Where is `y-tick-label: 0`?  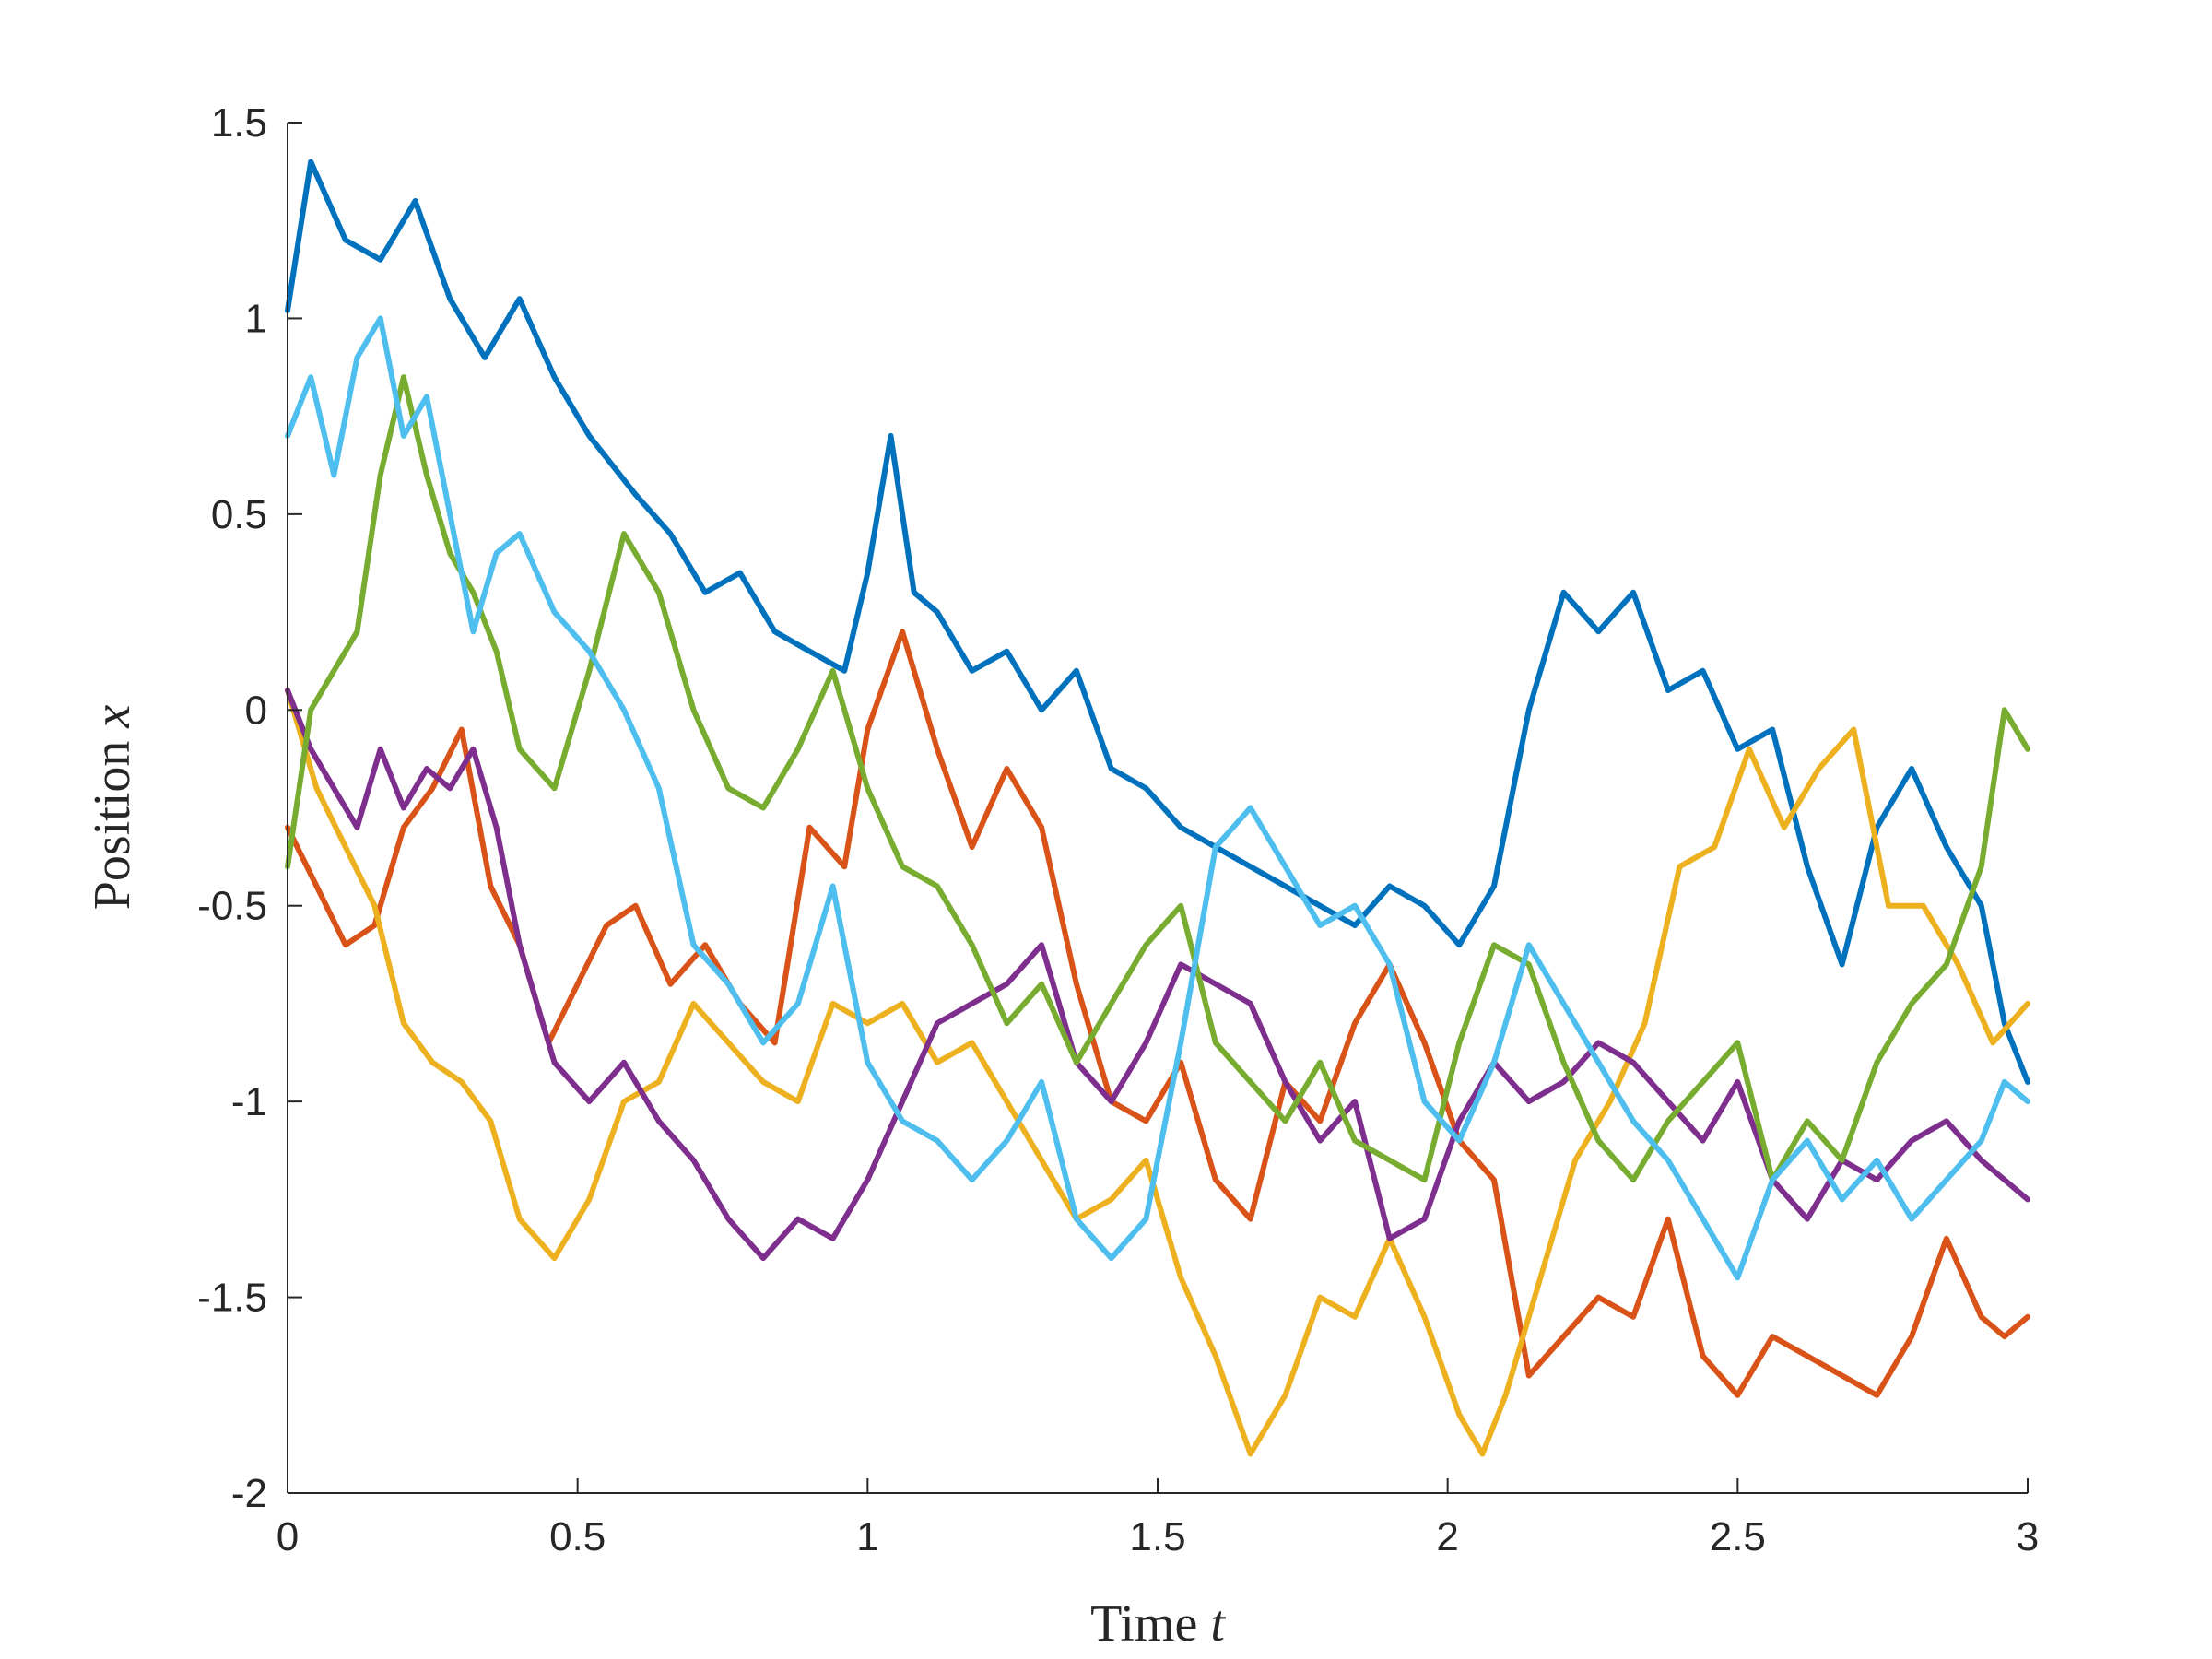 y-tick-label: 0 is located at coordinates (256, 710).